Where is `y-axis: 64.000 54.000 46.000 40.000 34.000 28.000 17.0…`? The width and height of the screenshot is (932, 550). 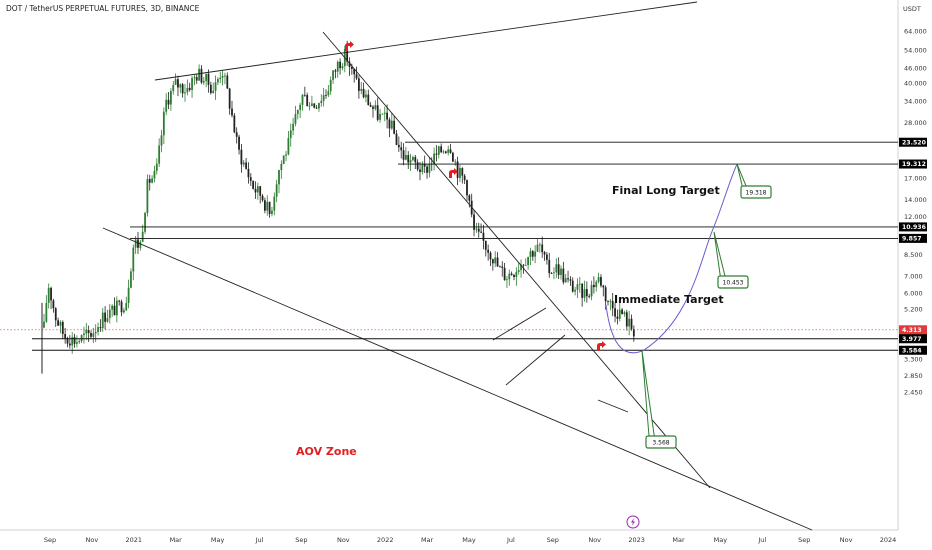 y-axis: 64.000 54.000 46.000 40.000 34.000 28.000 17.0… is located at coordinates (915, 212).